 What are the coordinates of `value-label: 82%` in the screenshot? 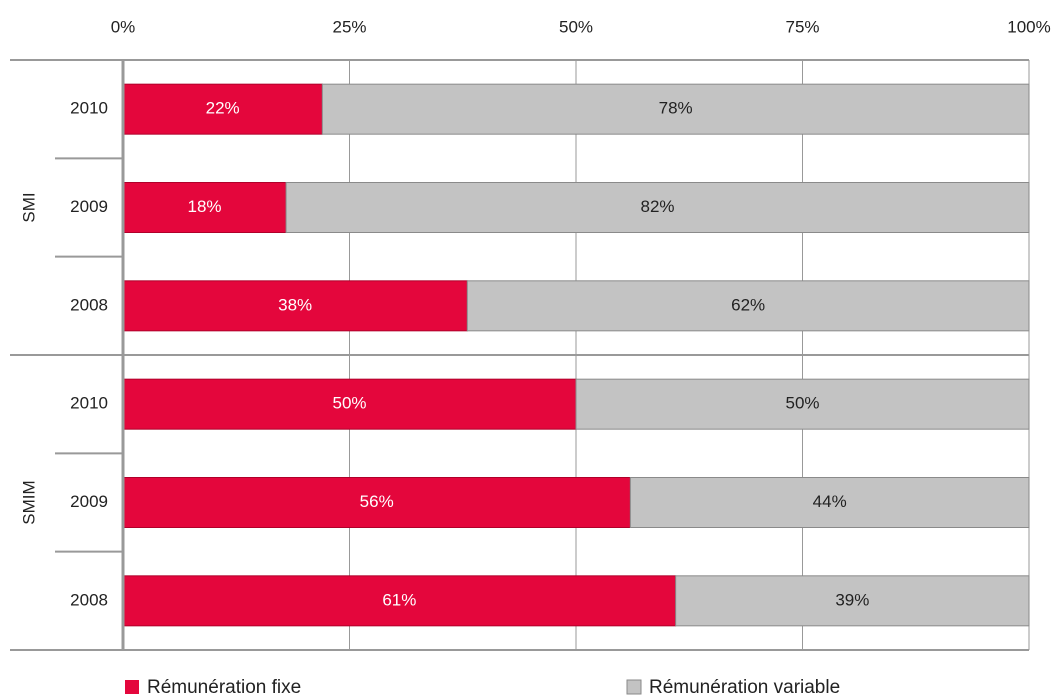 It's located at (658, 206).